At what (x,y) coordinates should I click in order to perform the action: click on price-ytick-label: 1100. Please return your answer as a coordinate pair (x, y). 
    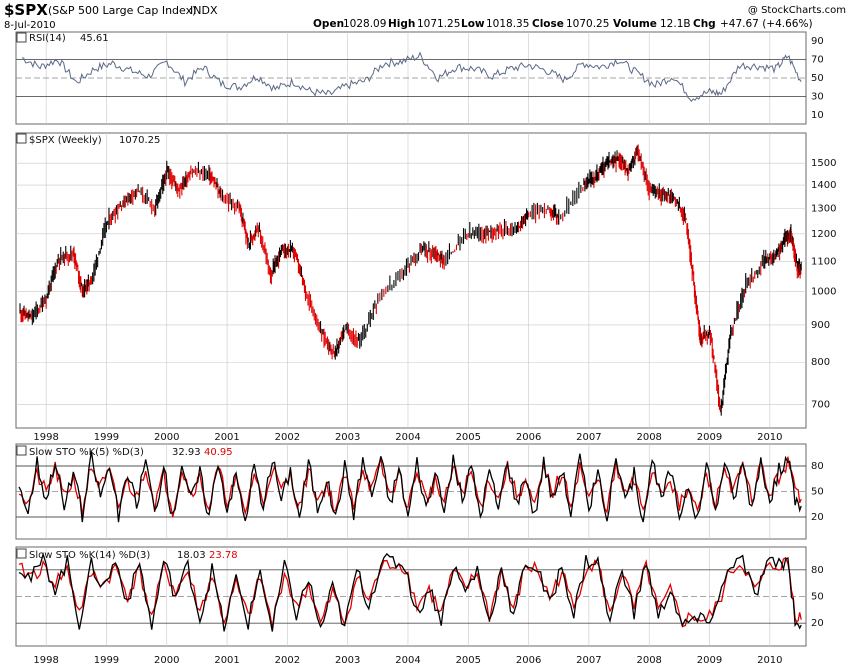
    Looking at the image, I should click on (823, 261).